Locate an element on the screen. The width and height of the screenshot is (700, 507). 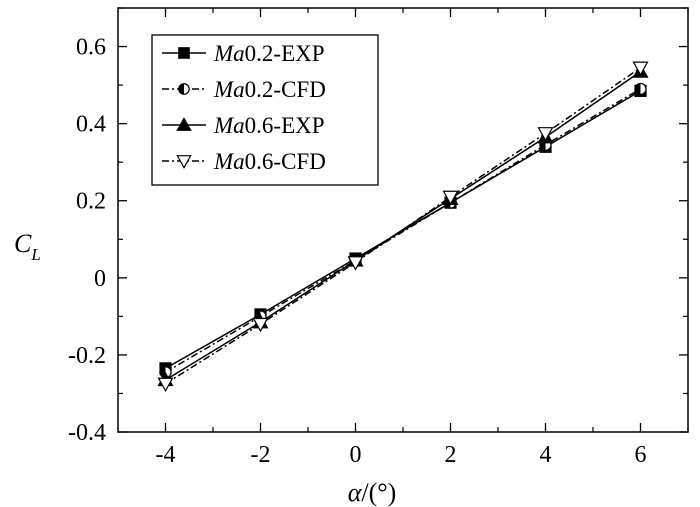
legend-entry: Ma0.6-EXP is located at coordinates (243, 125).